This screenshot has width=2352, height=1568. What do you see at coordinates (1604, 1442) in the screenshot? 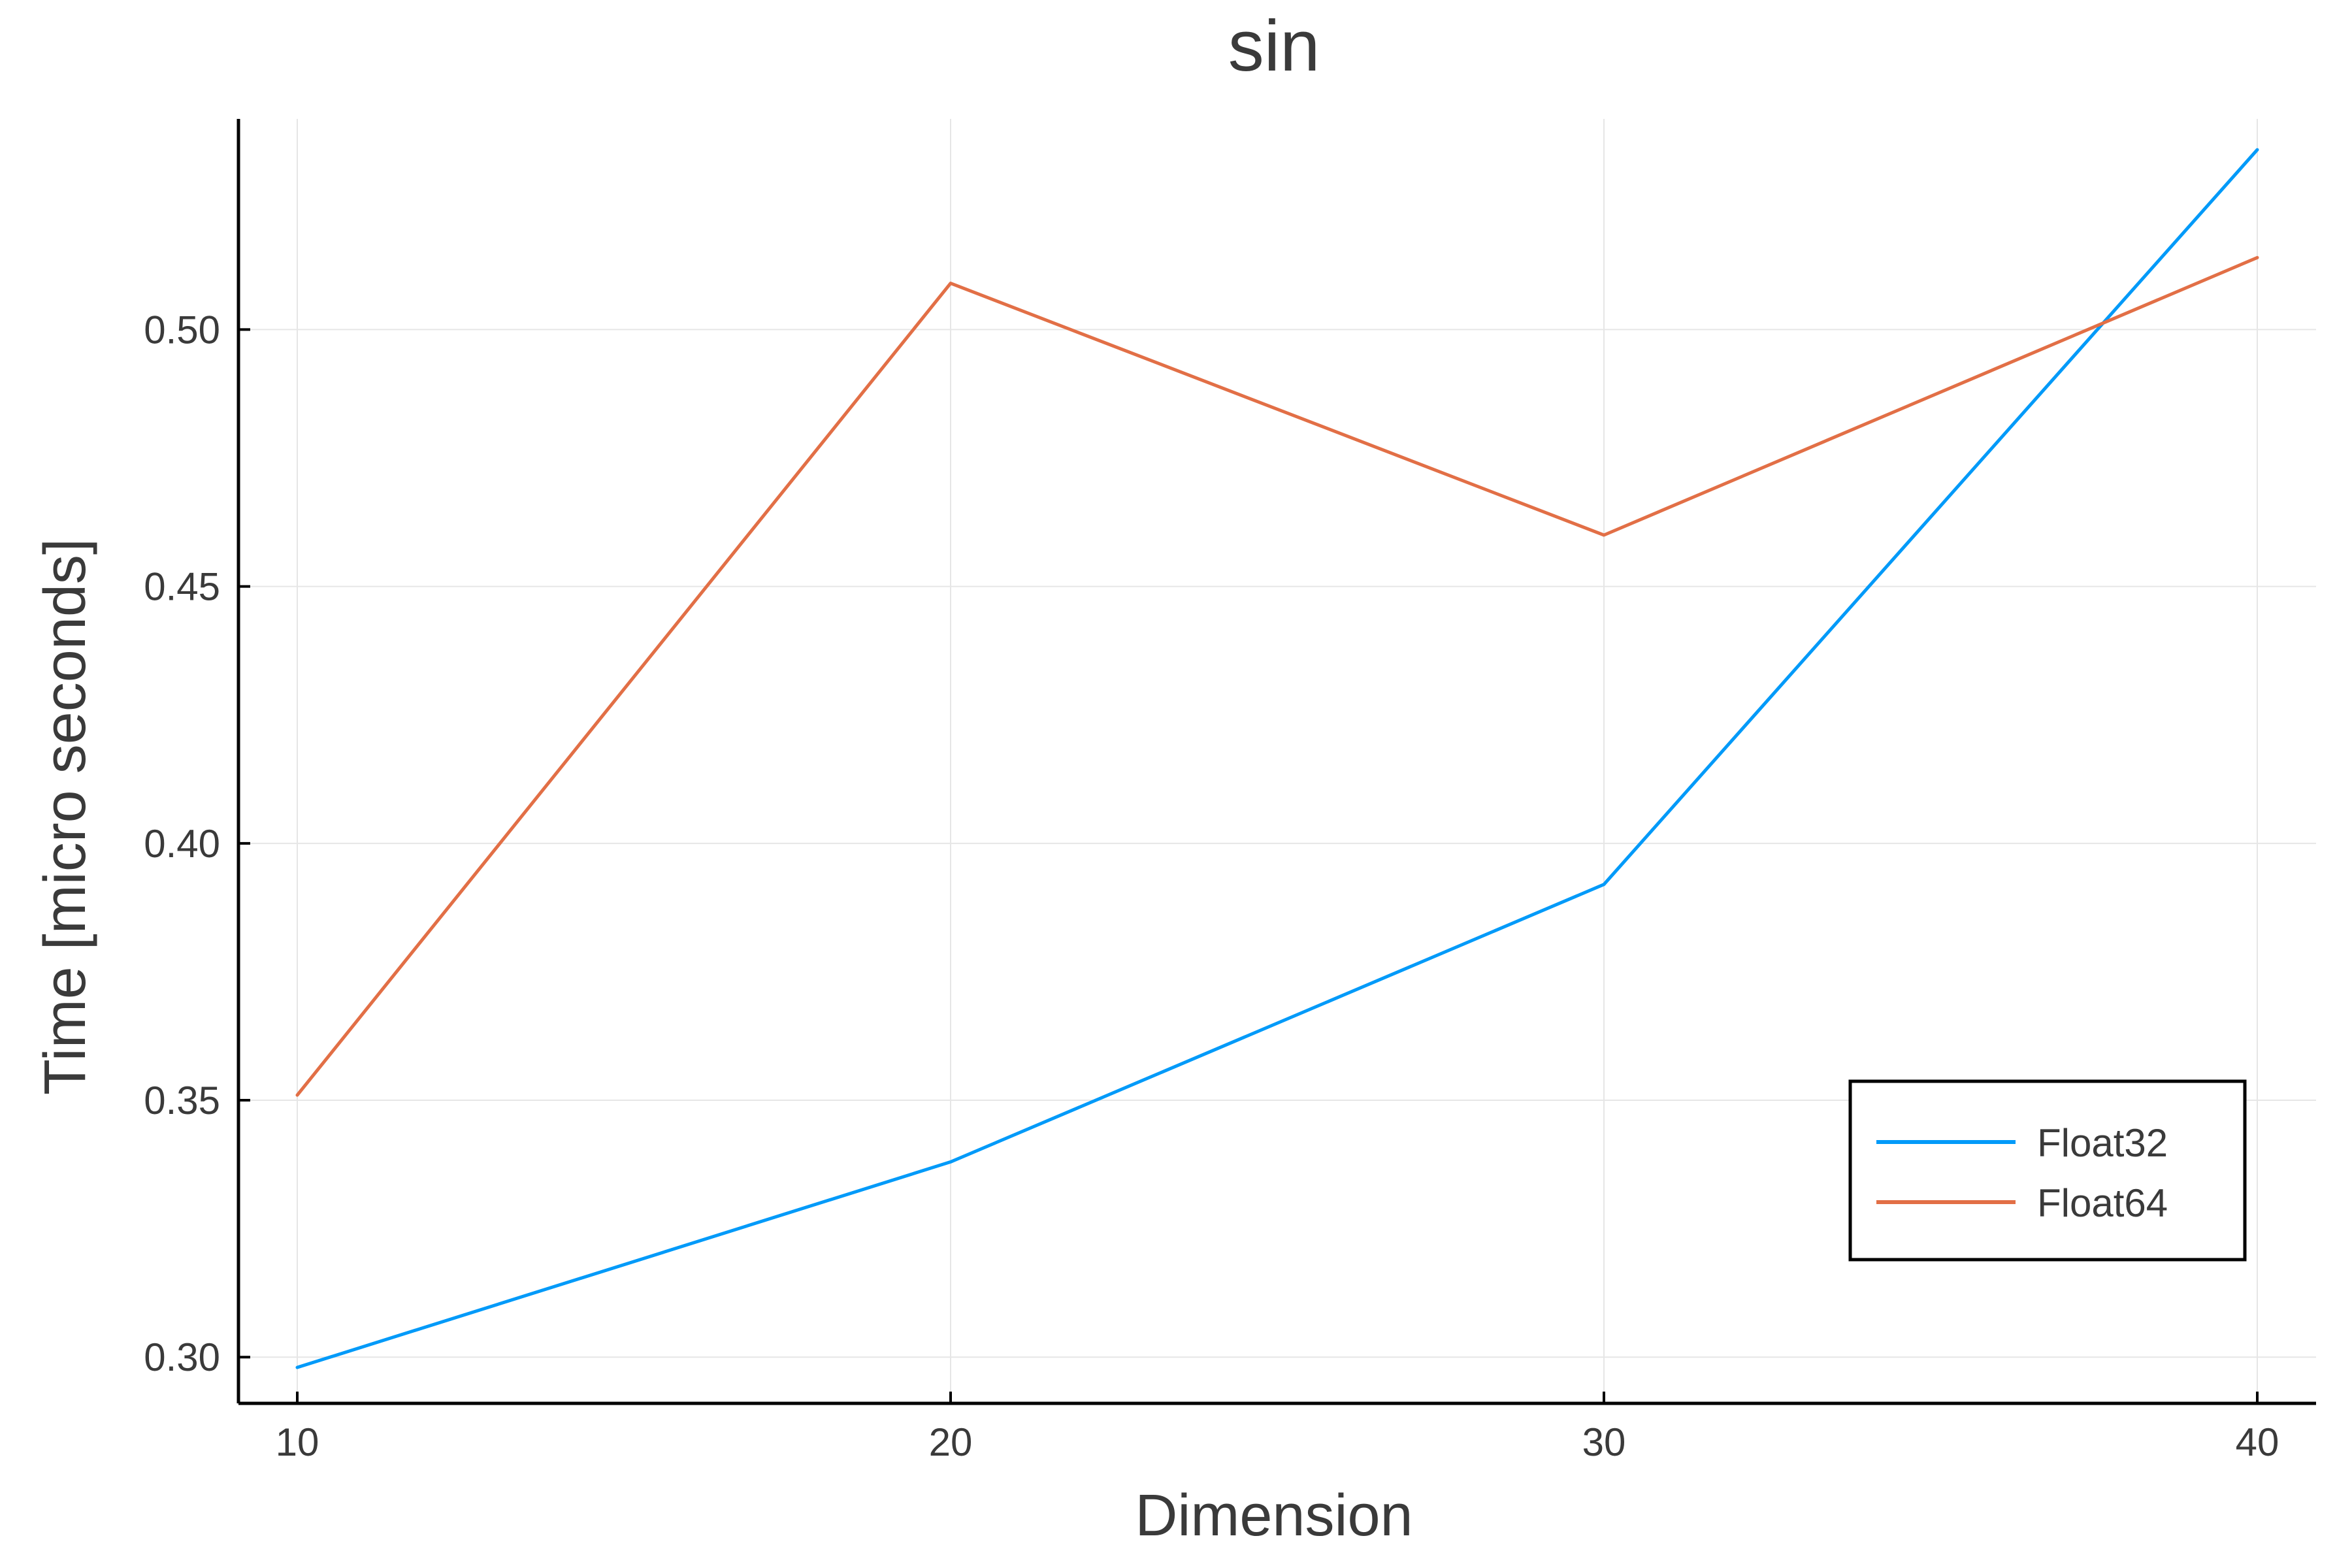
I see `x-tick-label: 30` at bounding box center [1604, 1442].